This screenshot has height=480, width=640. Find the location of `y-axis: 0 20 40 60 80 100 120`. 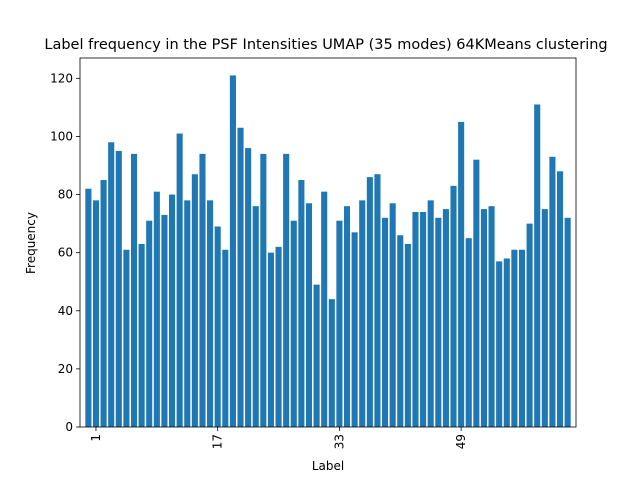

y-axis: 0 20 40 60 80 100 120 is located at coordinates (65, 252).